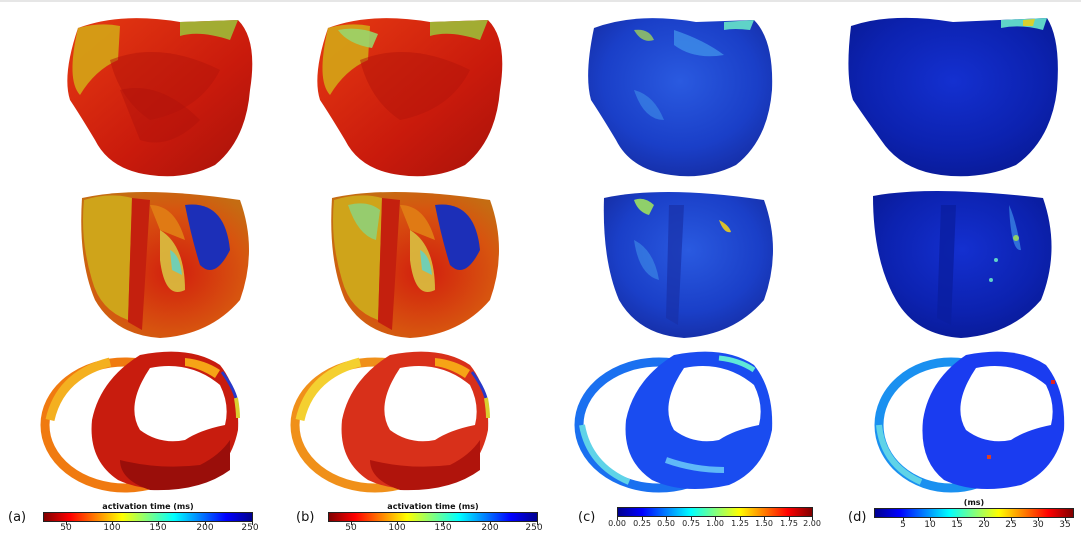  I want to click on panel-b-tick-label: 200, so click(490, 528).